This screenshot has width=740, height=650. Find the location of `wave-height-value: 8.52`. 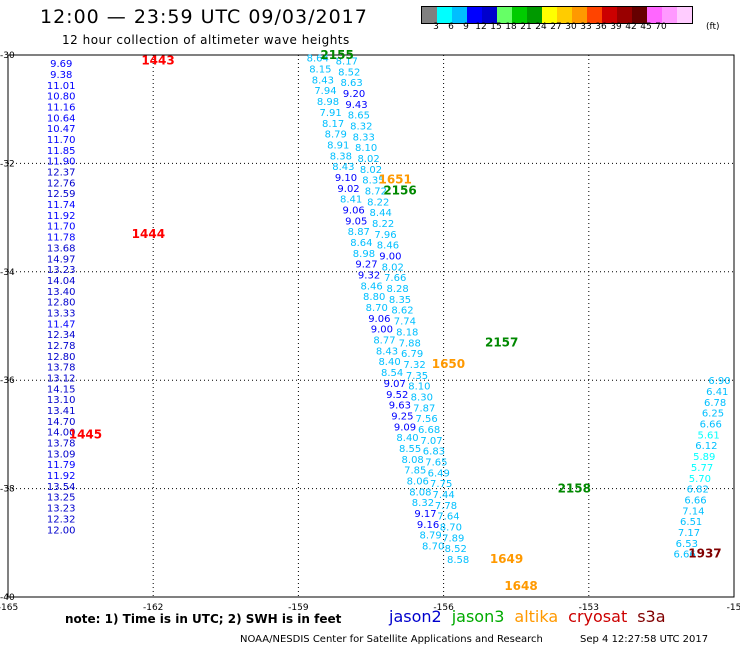

wave-height-value: 8.52 is located at coordinates (456, 549).